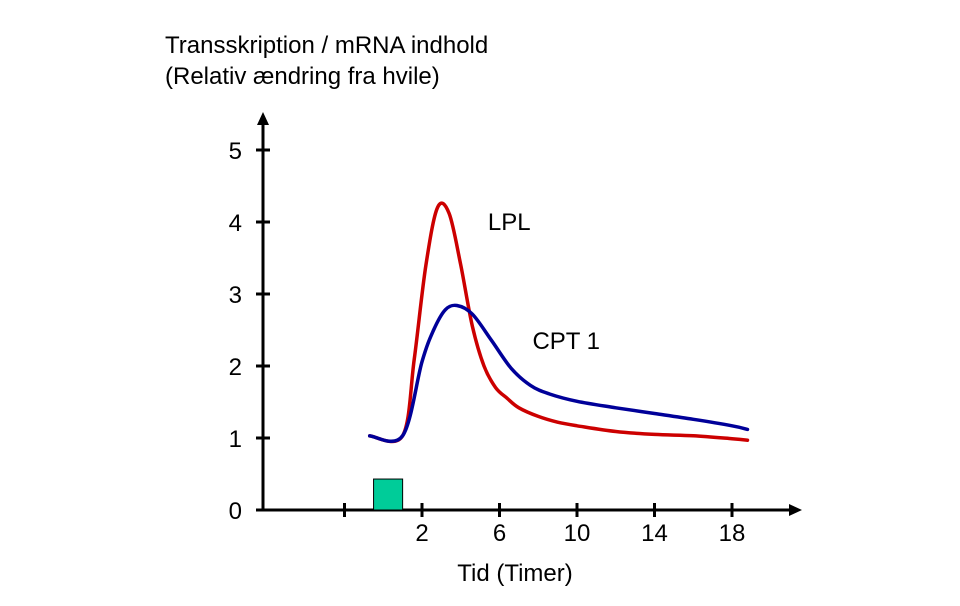  I want to click on stimulus-box-group, so click(388, 494).